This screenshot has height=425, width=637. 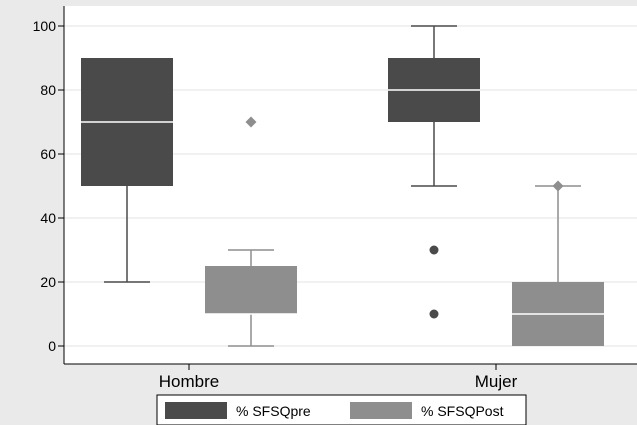 What do you see at coordinates (49, 185) in the screenshot?
I see `y-axis: 0 20 40 60 80 100` at bounding box center [49, 185].